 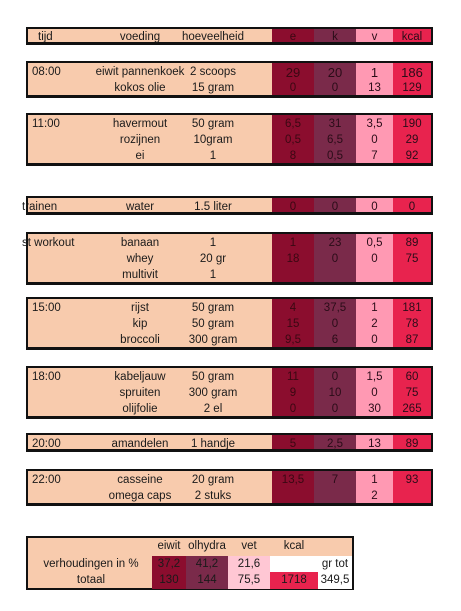 I want to click on value-kcal: 265, so click(x=412, y=409).